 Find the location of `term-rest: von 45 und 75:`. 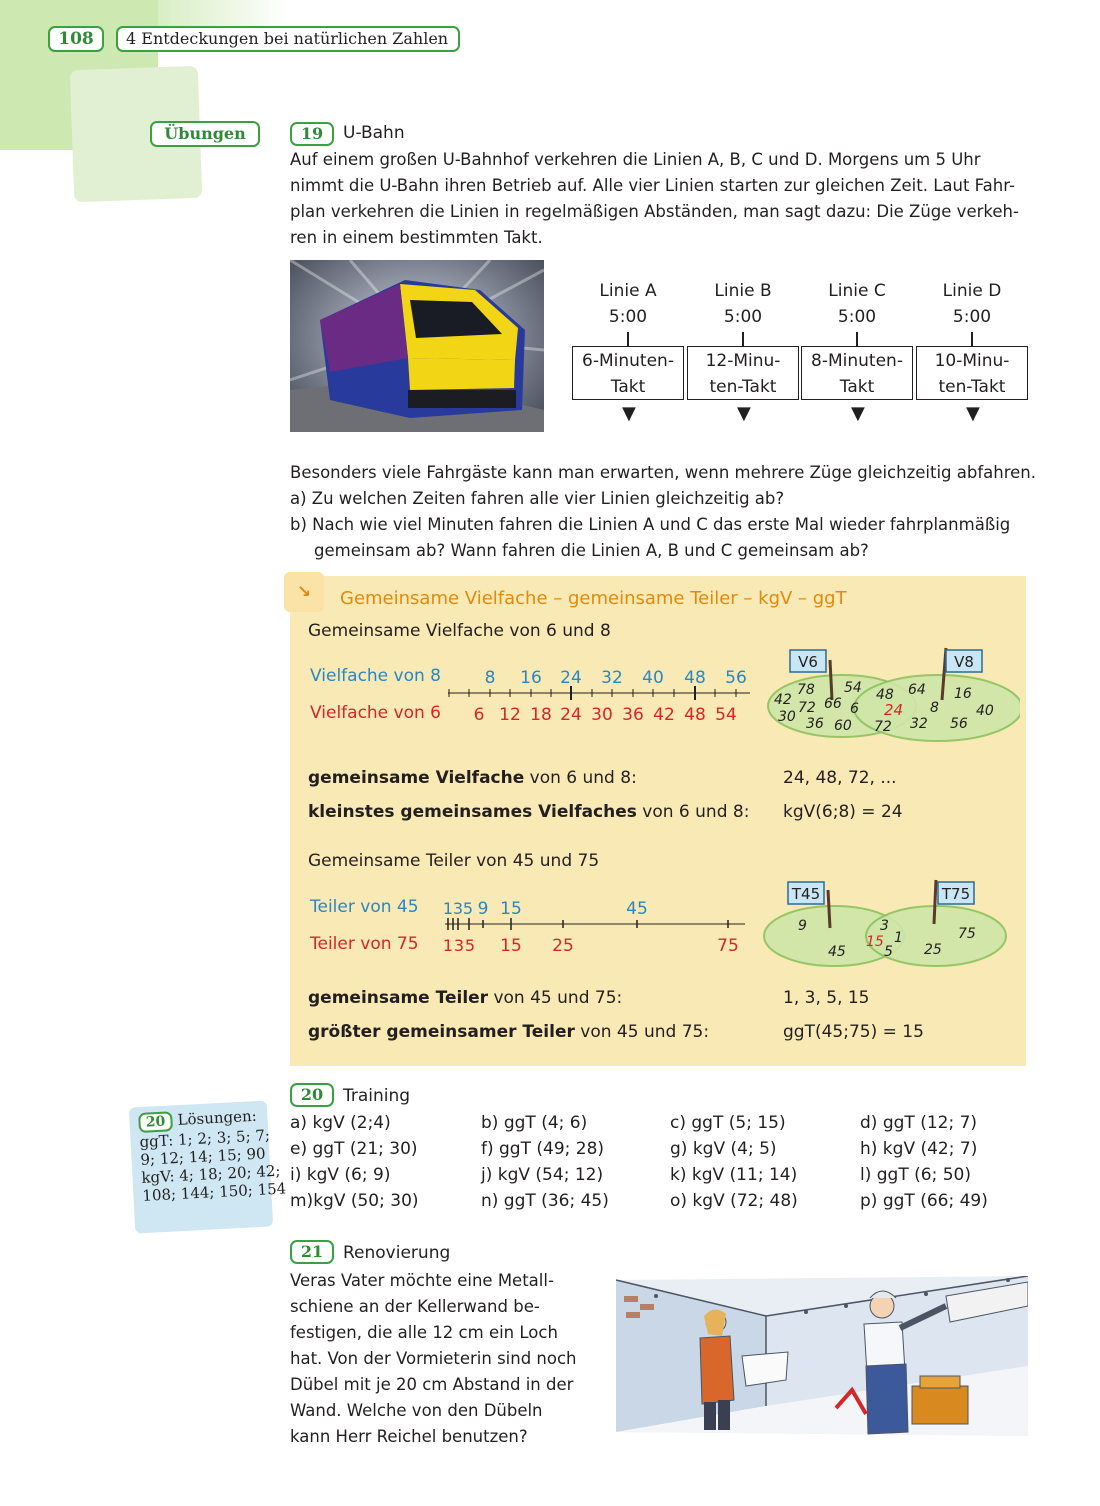

term-rest: von 45 und 75: is located at coordinates (555, 998).